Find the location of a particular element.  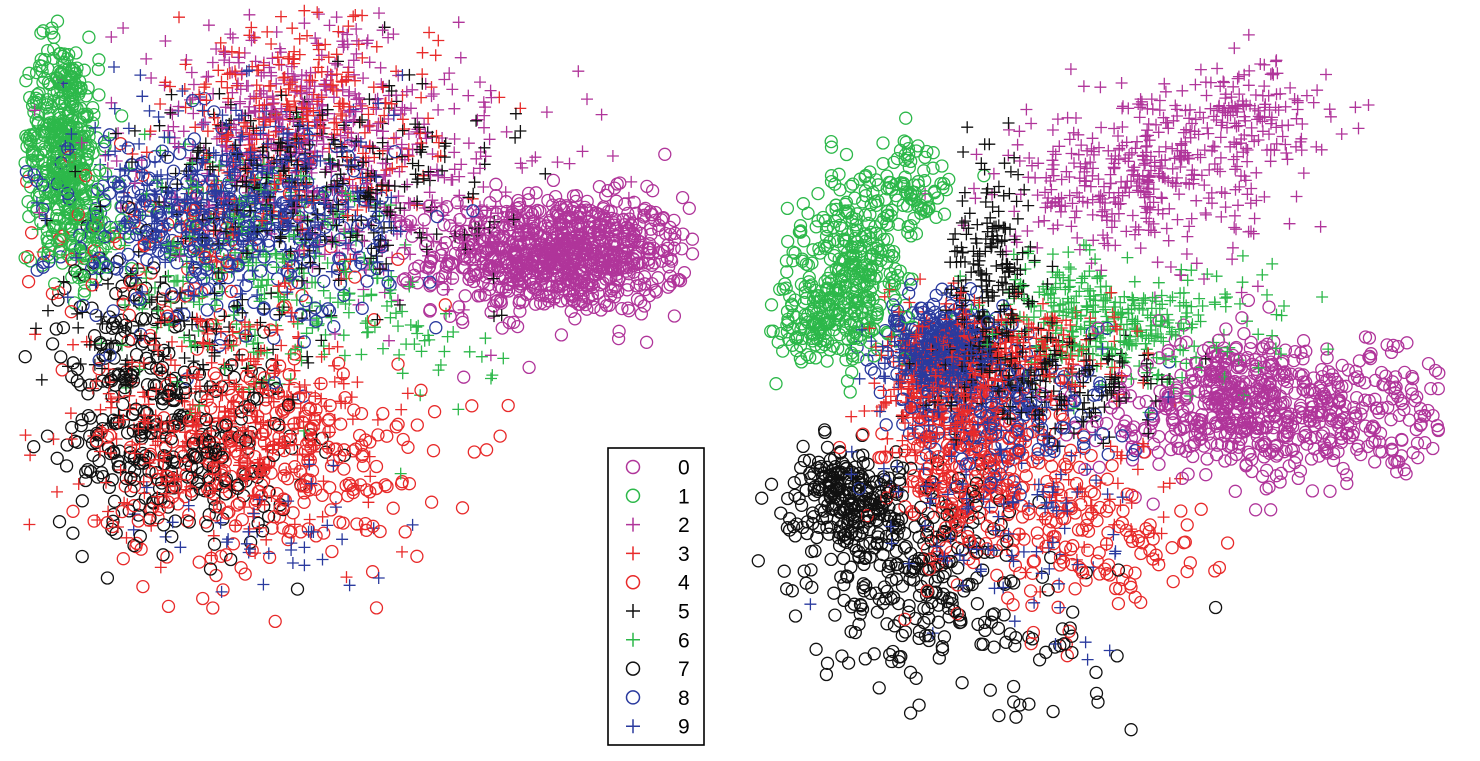

data-point-5-2088 is located at coordinates (308, 362).